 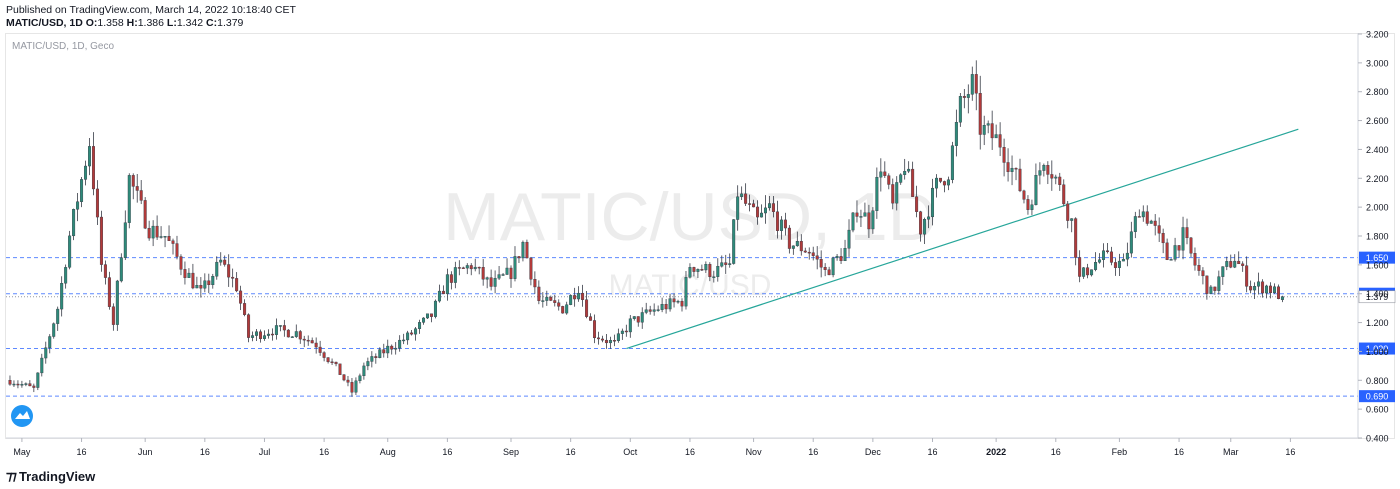 What do you see at coordinates (630, 452) in the screenshot?
I see `x-tick-label: Oct` at bounding box center [630, 452].